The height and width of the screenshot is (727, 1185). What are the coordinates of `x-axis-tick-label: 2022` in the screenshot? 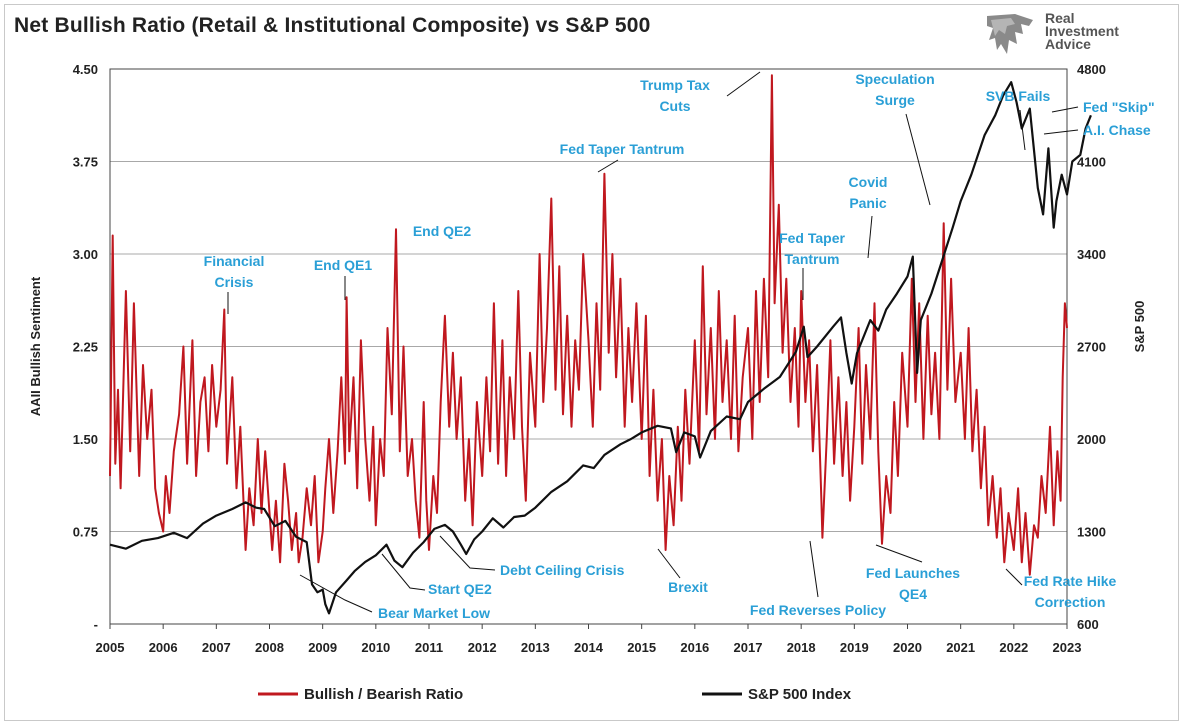 It's located at (1013, 647).